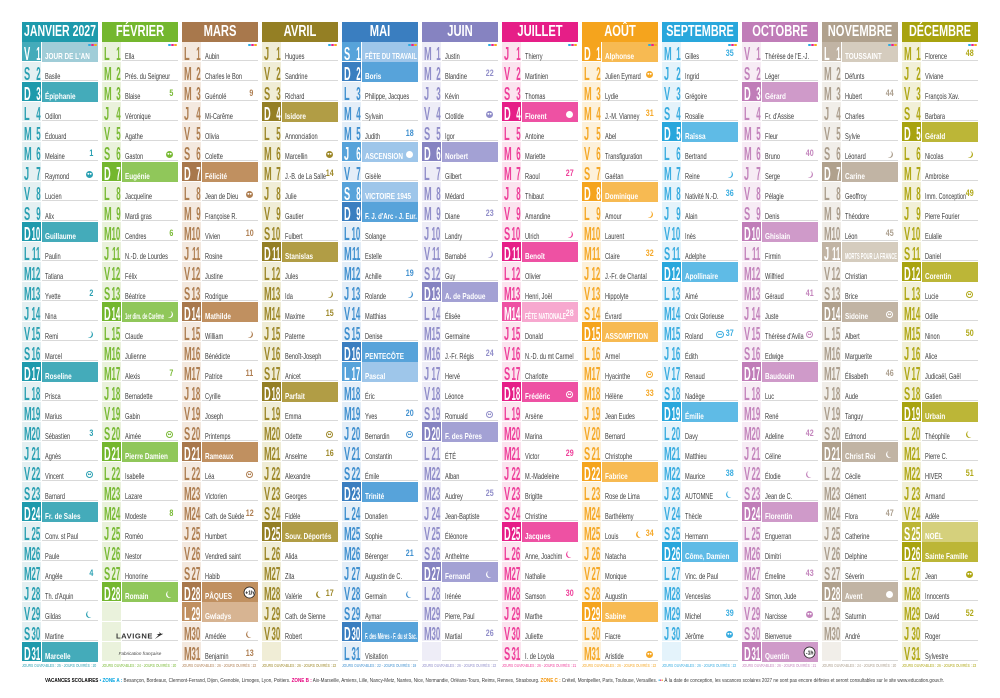 This screenshot has width=1000, height=698. What do you see at coordinates (249, 593) in the screenshot?
I see `svg-text: +1h` at bounding box center [249, 593].